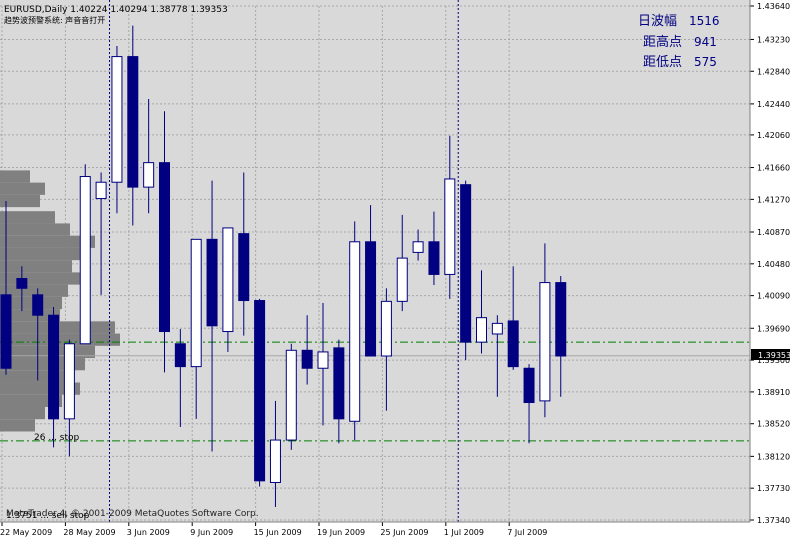 This screenshot has height=543, width=790. I want to click on price-tick-label: 1.38120, so click(773, 456).